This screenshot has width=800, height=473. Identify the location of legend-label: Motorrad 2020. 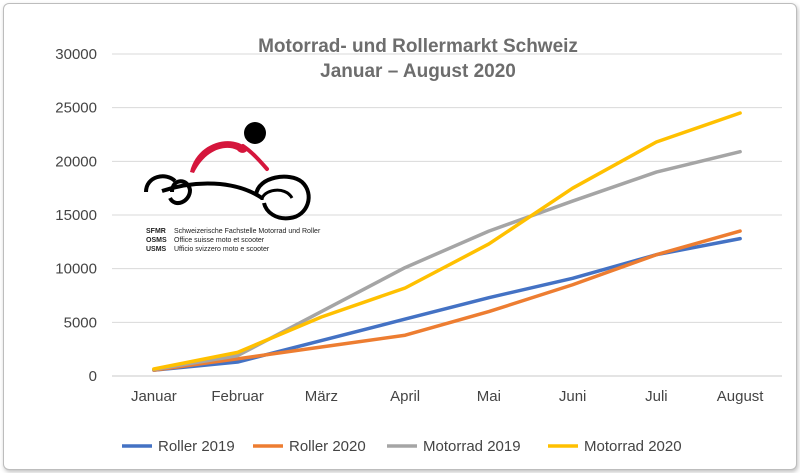
(633, 446).